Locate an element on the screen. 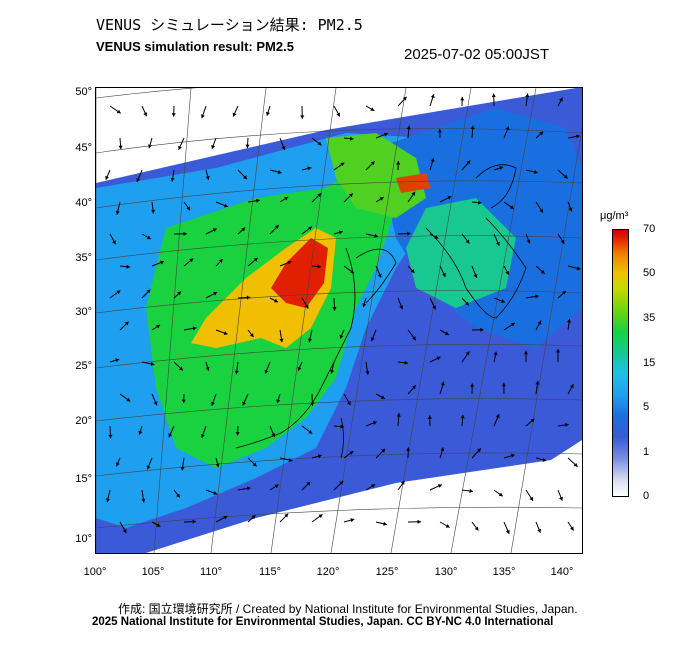  title-en: VENUS simulation result: PM2.5 is located at coordinates (195, 46).